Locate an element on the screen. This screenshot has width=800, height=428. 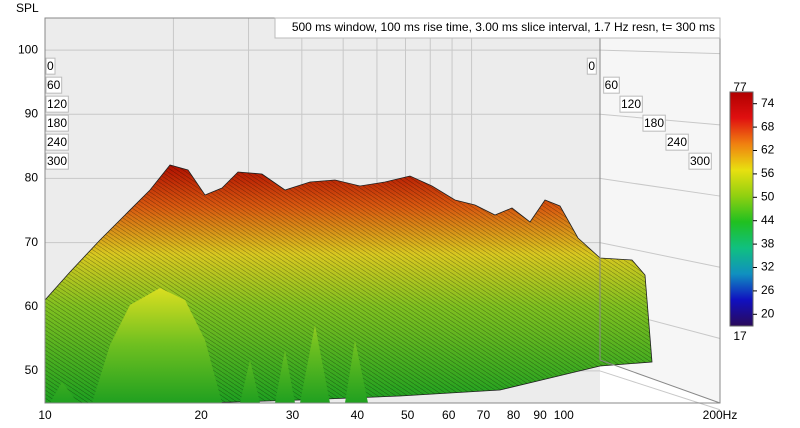
y-tick-label: 80 is located at coordinates (32, 178).